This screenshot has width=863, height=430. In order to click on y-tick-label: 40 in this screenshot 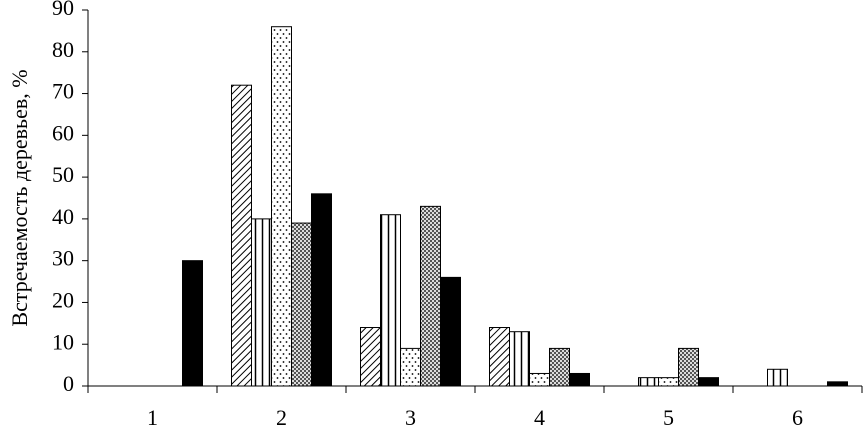, I will do `click(63, 216)`.